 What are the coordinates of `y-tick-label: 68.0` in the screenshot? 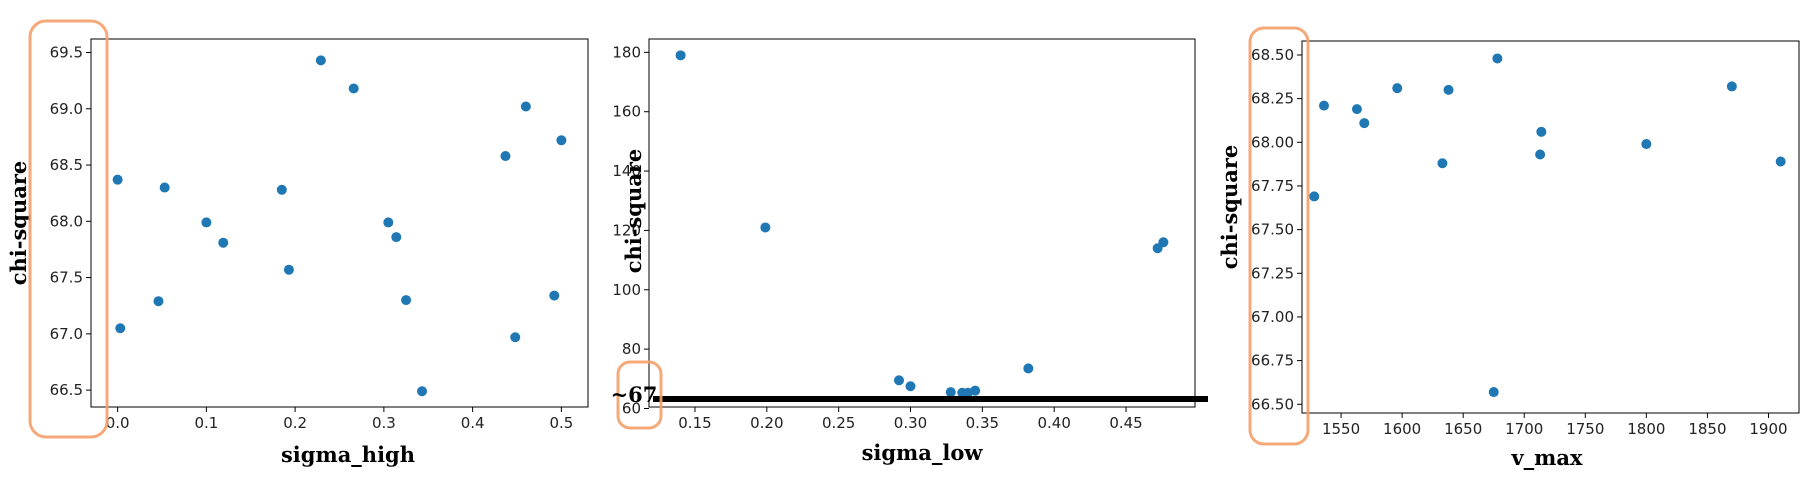 It's located at (66, 221).